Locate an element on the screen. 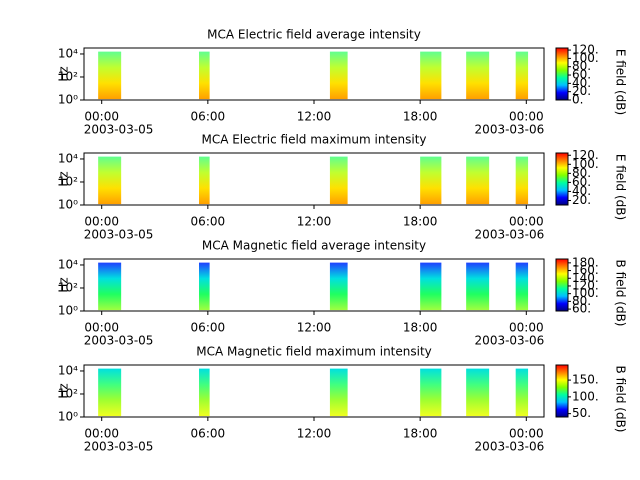 The width and height of the screenshot is (640, 480). panel-title: MCA Magnetic field average intensity is located at coordinates (314, 246).